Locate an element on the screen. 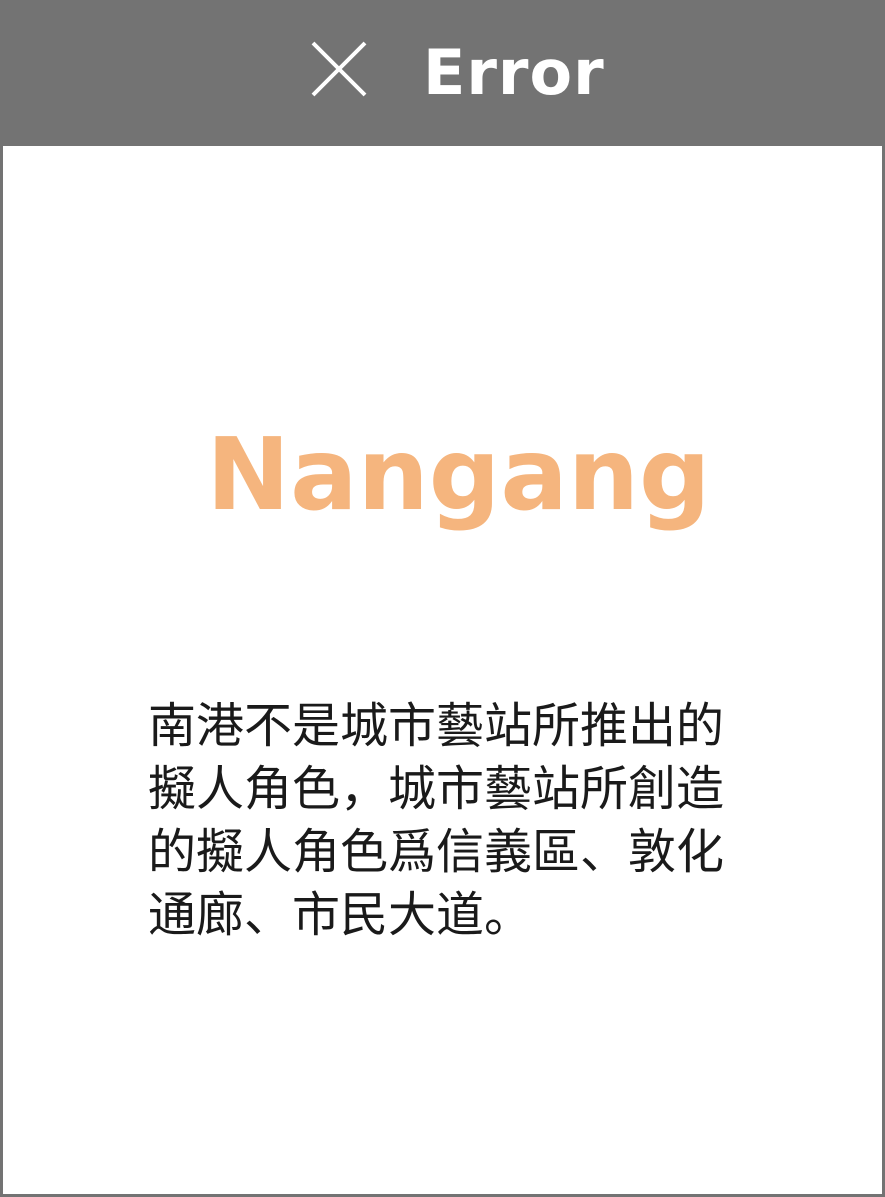 The height and width of the screenshot is (1197, 885). dialog-heading: Nangang is located at coordinates (458, 474).